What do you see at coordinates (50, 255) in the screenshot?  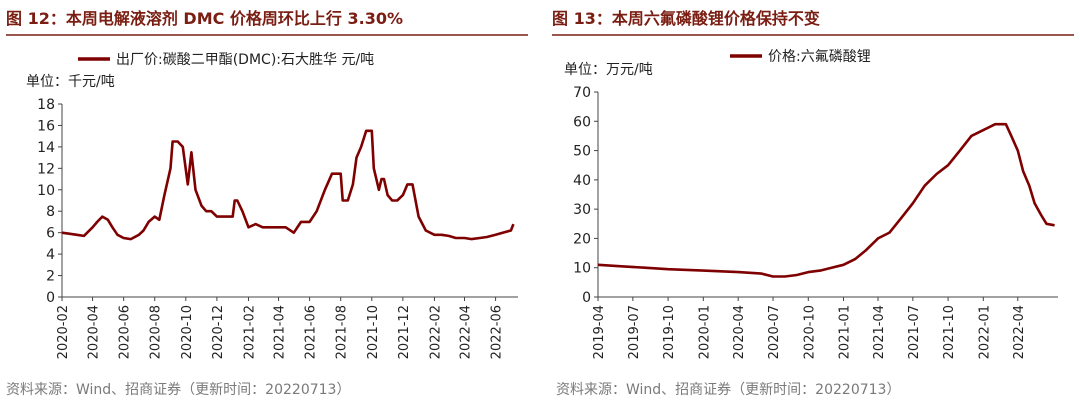 I see `y-tick-label: 4` at bounding box center [50, 255].